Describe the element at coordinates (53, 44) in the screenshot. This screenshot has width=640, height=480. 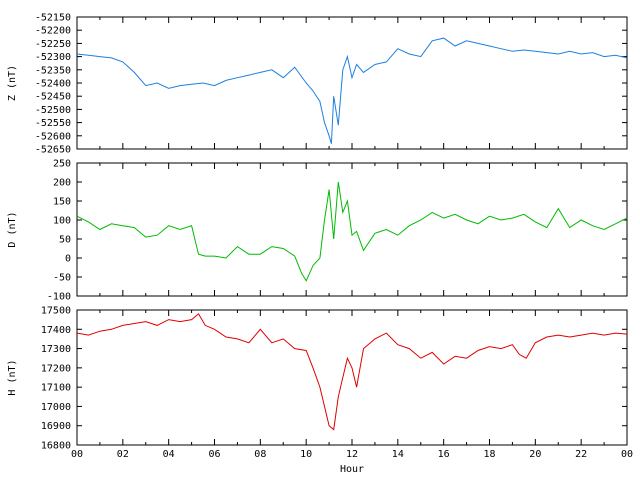
I see `panel-0-ytick-label: -52250` at that location.